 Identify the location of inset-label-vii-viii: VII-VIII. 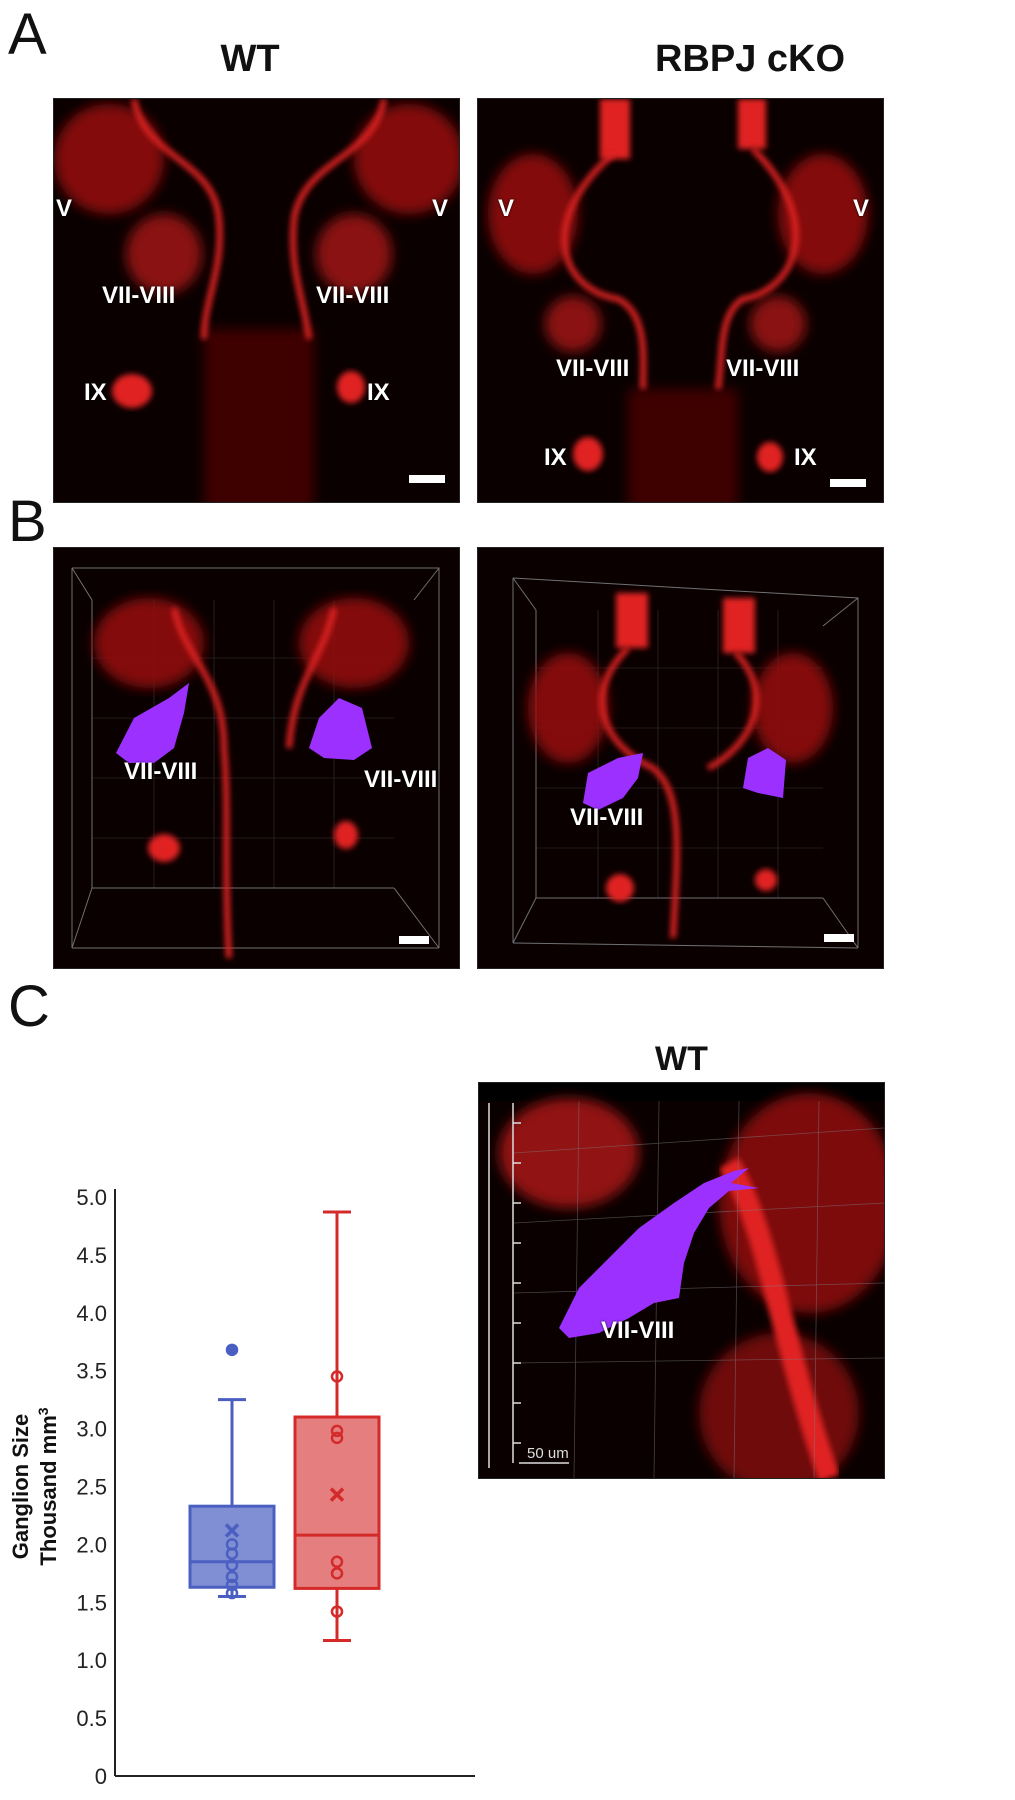
(638, 1330).